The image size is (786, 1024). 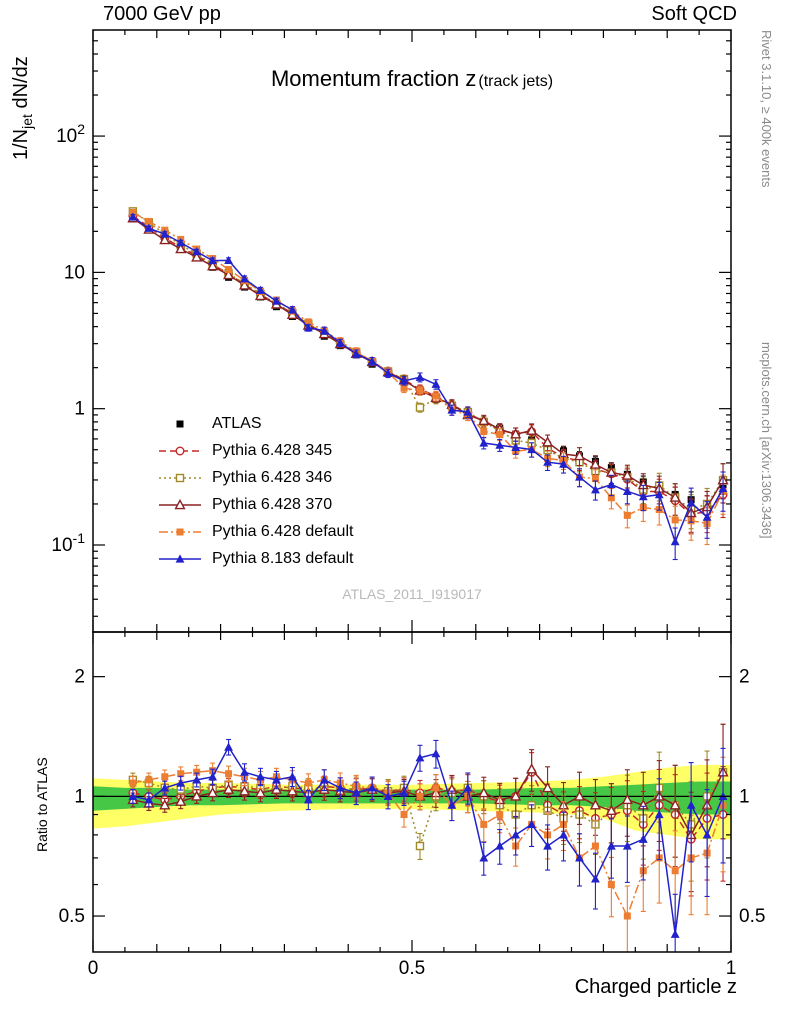 I want to click on legend-marker-pythia6-345-icon, so click(x=180, y=450).